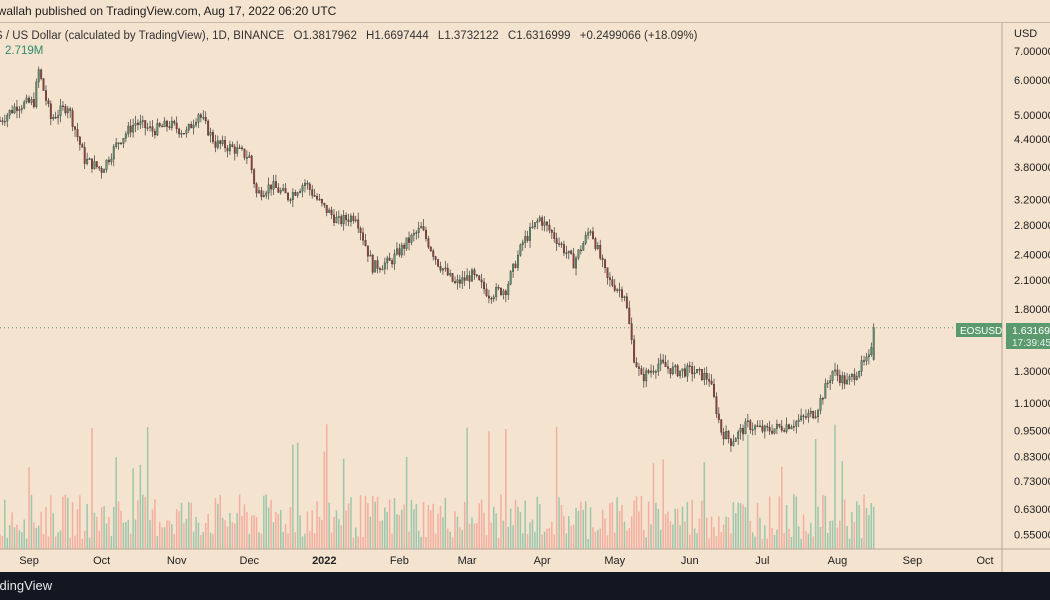 The height and width of the screenshot is (600, 1050). I want to click on x-tick-label: Jul, so click(762, 561).